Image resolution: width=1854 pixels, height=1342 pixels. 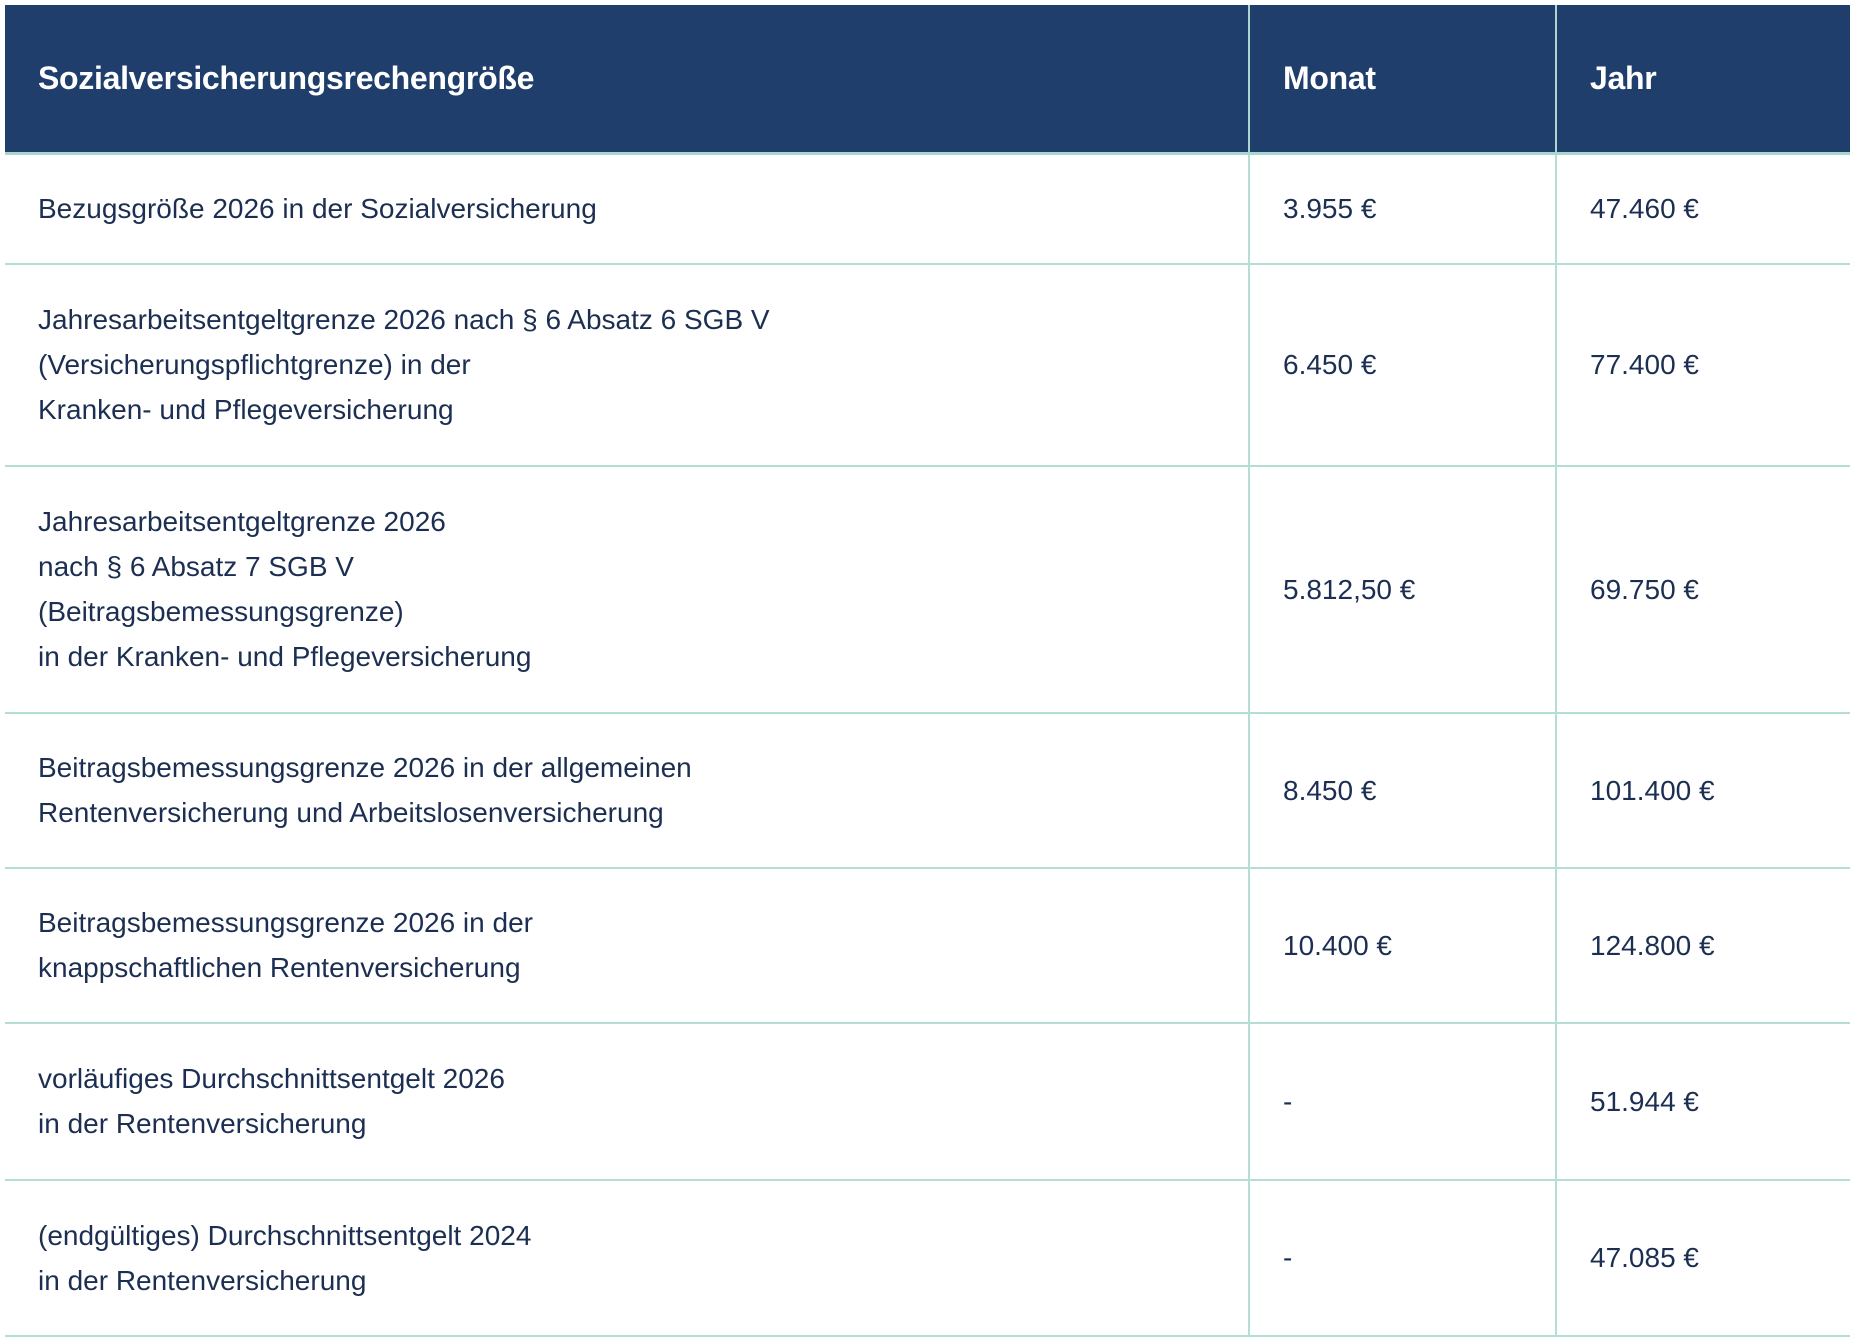 What do you see at coordinates (1403, 80) in the screenshot?
I see `header-month: Monat` at bounding box center [1403, 80].